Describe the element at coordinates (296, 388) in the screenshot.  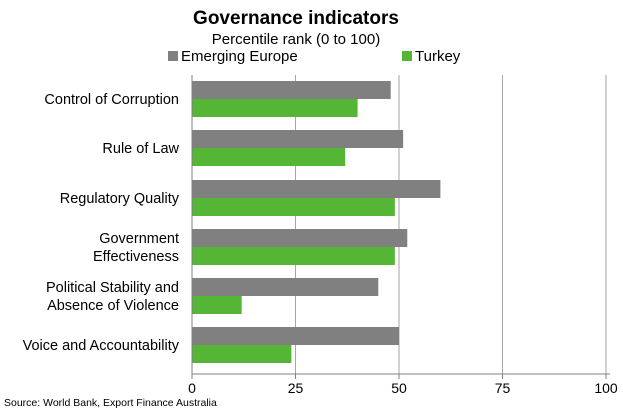
I see `x-tick-label-25: 25` at that location.